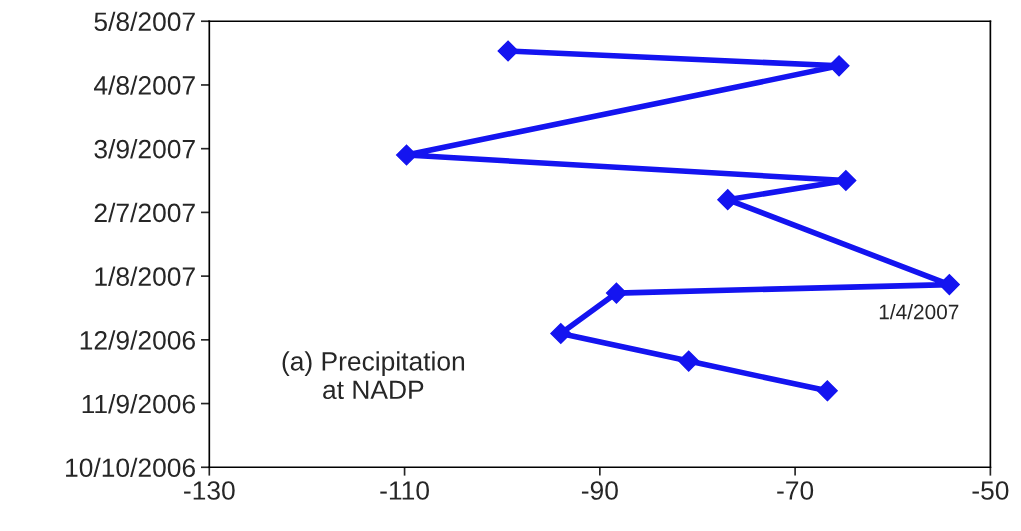 Image resolution: width=1021 pixels, height=531 pixels. Describe the element at coordinates (144, 21) in the screenshot. I see `y-tick-label: 5/8/2007` at that location.